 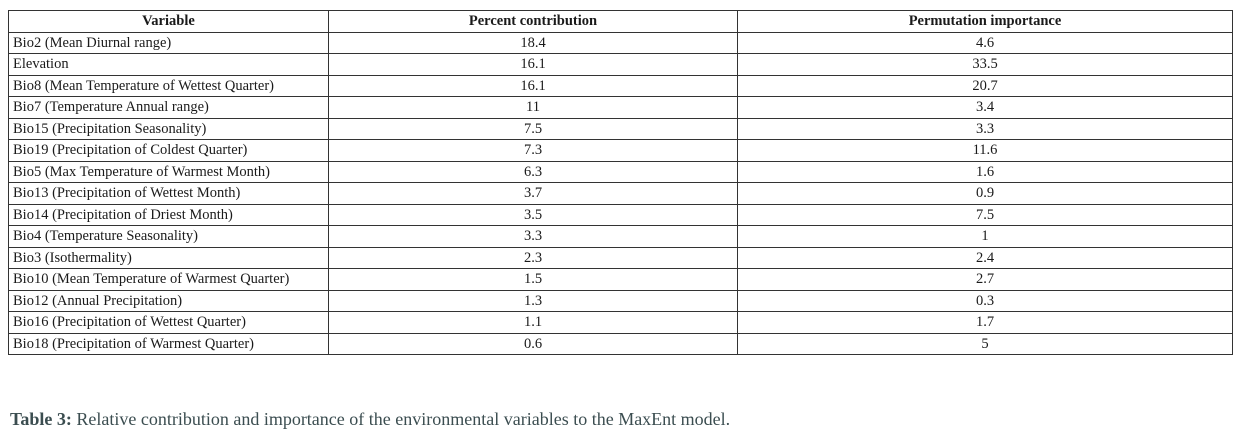 What do you see at coordinates (168, 171) in the screenshot?
I see `variable-cell: Bio5 (Max Temperature of Warmest Month)` at bounding box center [168, 171].